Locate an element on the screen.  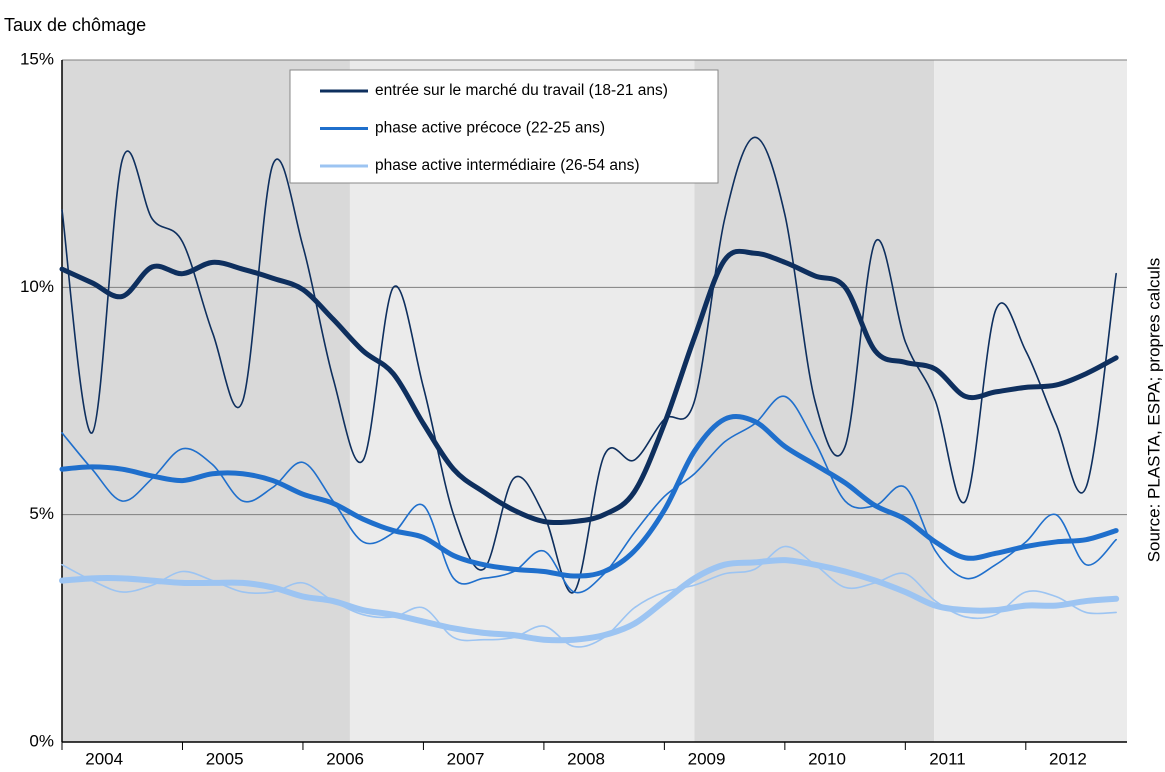
x-tick-label: 2004 is located at coordinates (104, 758).